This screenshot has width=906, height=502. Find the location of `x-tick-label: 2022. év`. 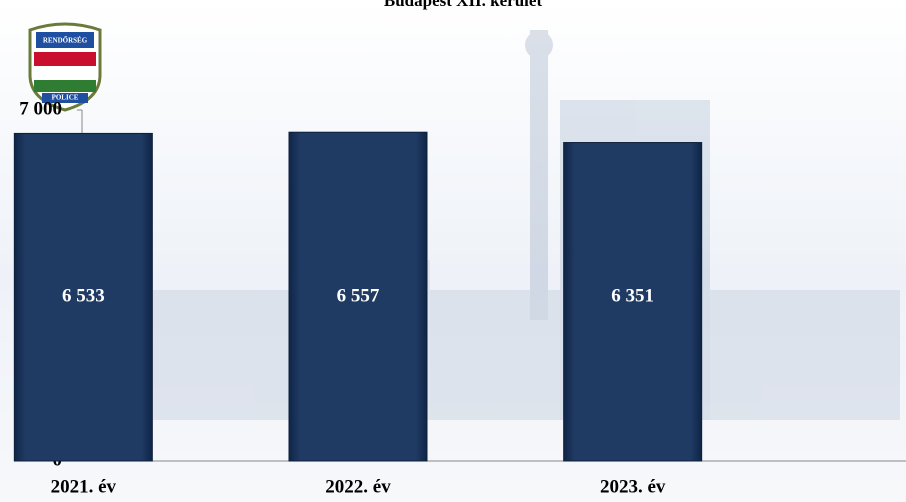

x-tick-label: 2022. év is located at coordinates (358, 486).